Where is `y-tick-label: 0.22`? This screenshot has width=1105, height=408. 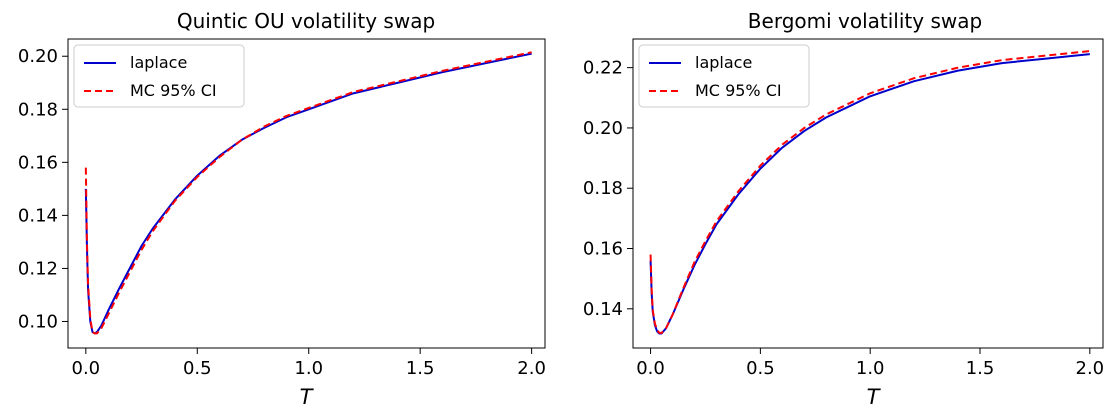 y-tick-label: 0.22 is located at coordinates (603, 68).